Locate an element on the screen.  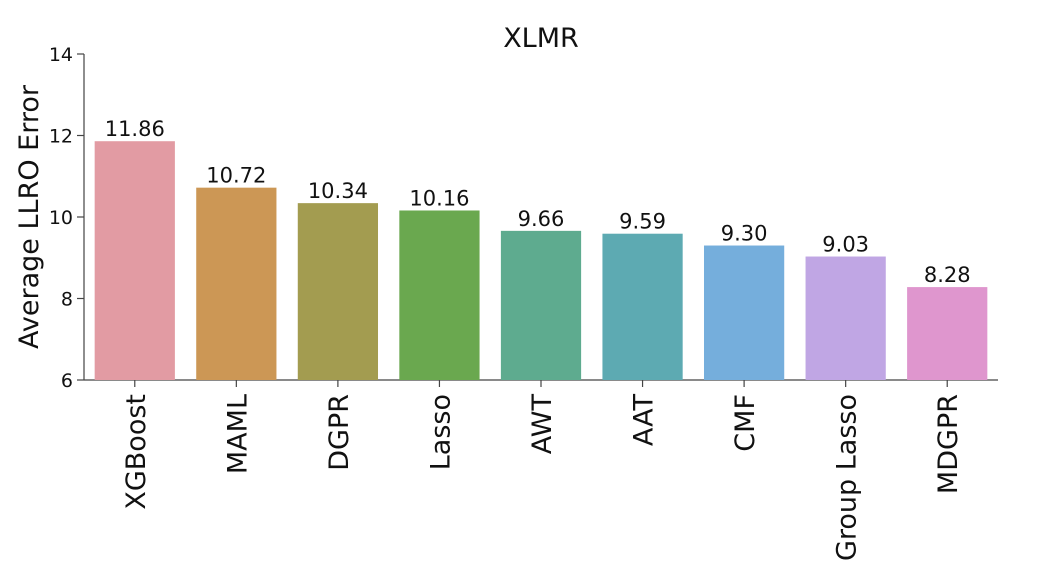
x-tick-label: CMF is located at coordinates (745, 423).